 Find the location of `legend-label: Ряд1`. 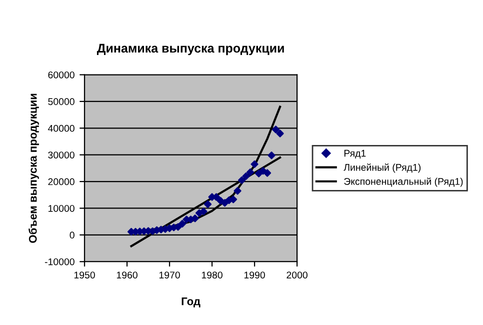

legend-label: Ряд1 is located at coordinates (355, 154).